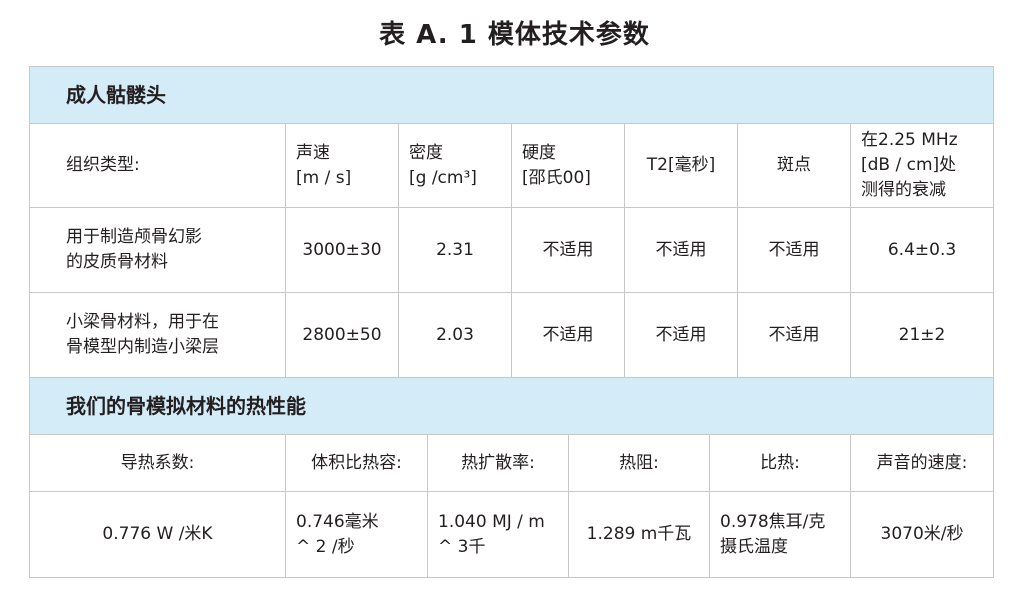  Describe the element at coordinates (356, 534) in the screenshot. I see `table-cell: 0.746毫米 ^ 2 /秒` at that location.